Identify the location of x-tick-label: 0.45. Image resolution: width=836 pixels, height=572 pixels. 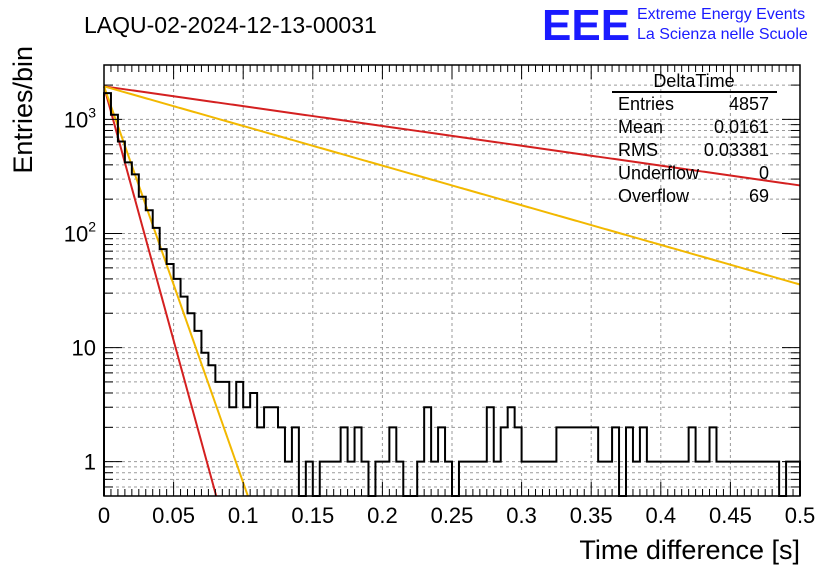
(730, 515).